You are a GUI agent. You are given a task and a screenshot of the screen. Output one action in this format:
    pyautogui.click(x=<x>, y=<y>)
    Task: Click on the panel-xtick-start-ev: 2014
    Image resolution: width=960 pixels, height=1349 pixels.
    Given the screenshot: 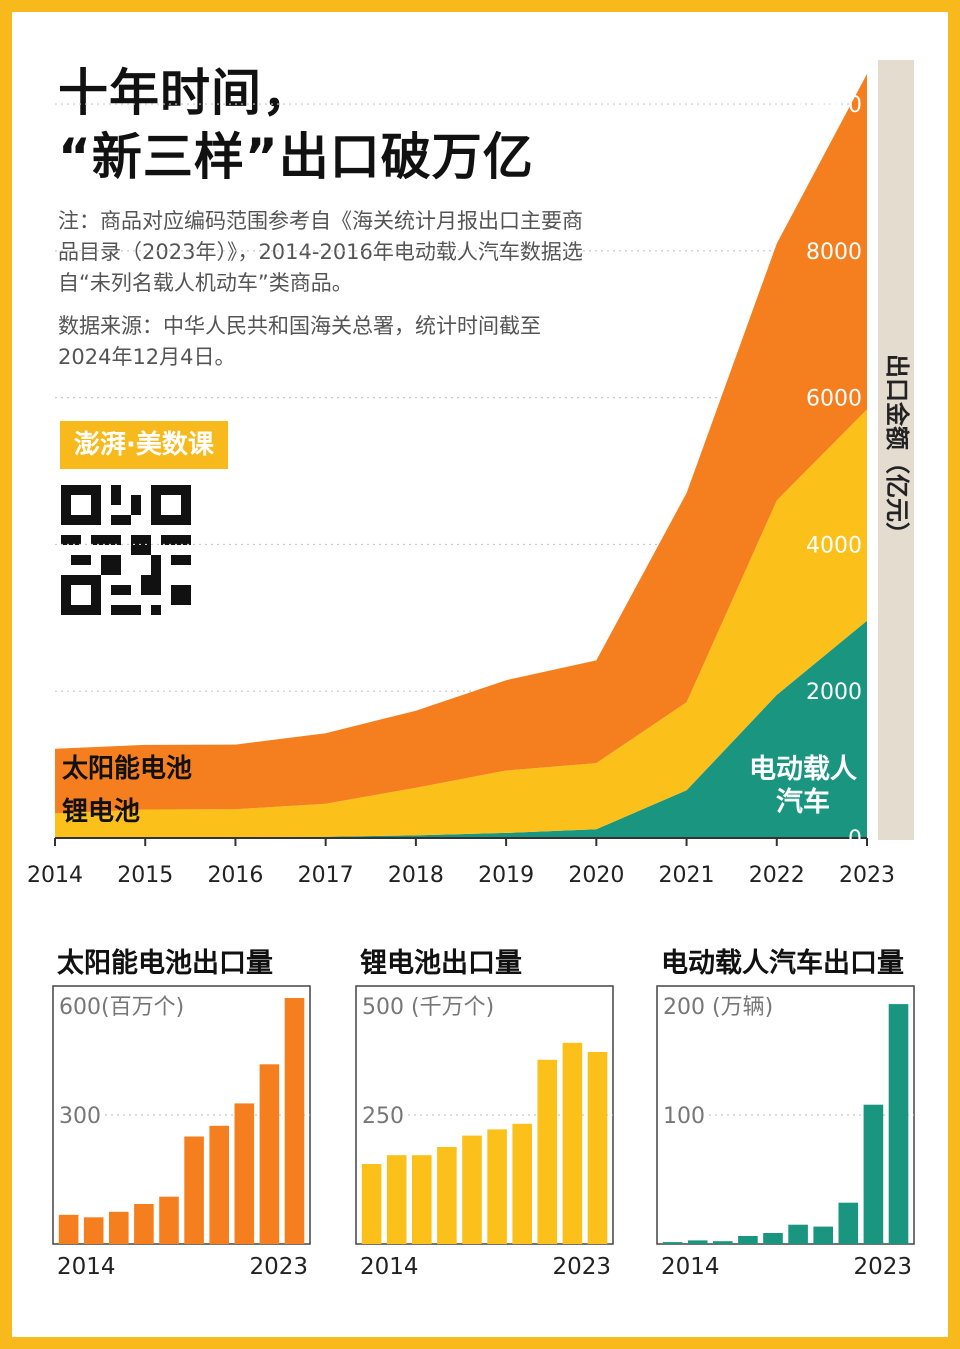 What is the action you would take?
    pyautogui.click(x=690, y=1267)
    